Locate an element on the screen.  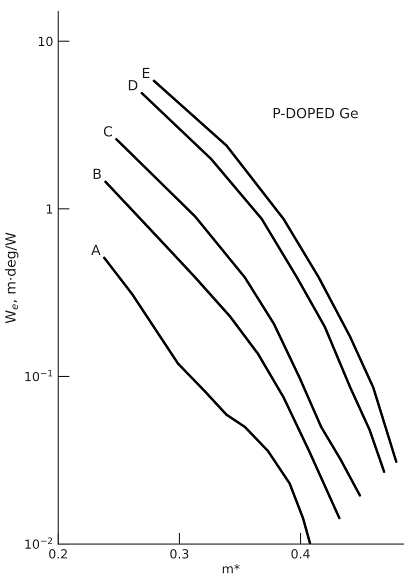
y-tick-label: 10$^{−1}$ is located at coordinates (38, 376).